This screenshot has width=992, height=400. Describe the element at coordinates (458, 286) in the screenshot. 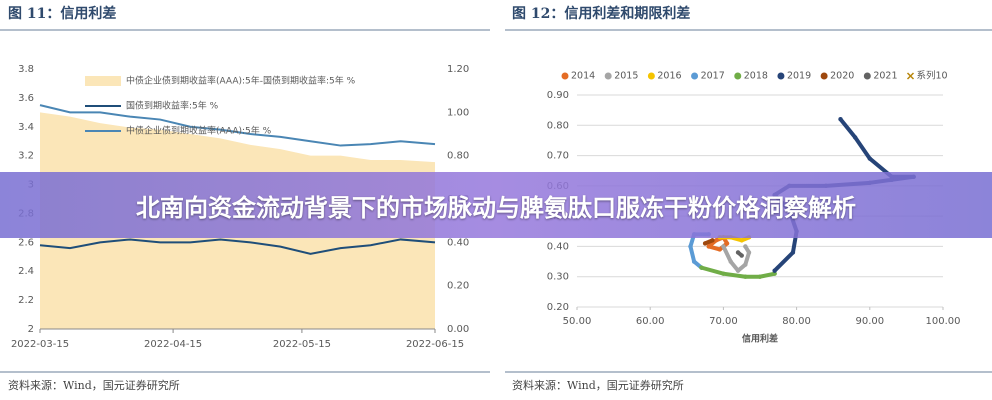

I see `y2-tick-label: 0.20` at that location.